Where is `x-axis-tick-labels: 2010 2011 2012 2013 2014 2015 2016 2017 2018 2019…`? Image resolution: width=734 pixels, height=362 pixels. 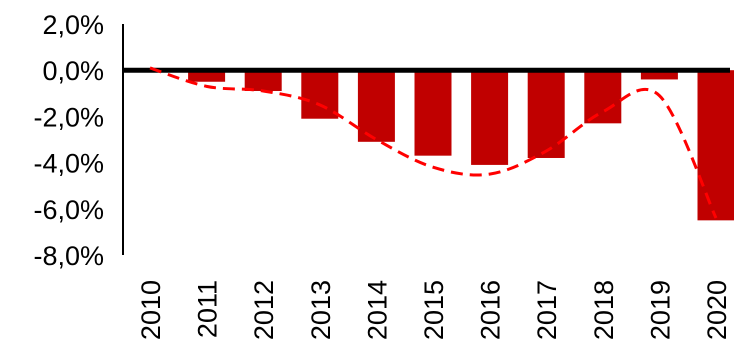
x-axis-tick-labels: 2010 2011 2012 2013 2014 2015 2016 2017 2018 2019… is located at coordinates (434, 310).